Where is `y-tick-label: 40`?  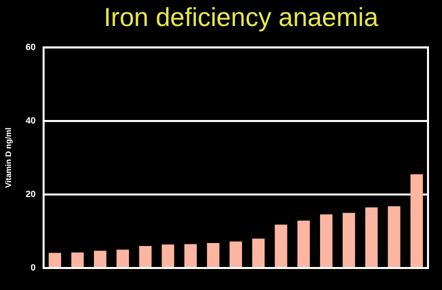 y-tick-label: 40 is located at coordinates (31, 120).